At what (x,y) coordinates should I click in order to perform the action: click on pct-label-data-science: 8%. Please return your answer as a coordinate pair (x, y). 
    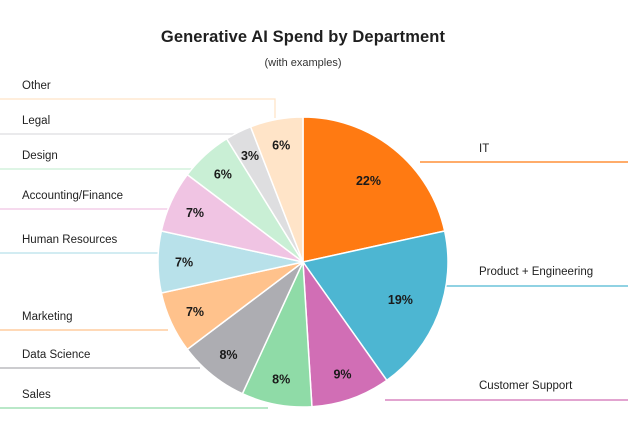
    Looking at the image, I should click on (228, 355).